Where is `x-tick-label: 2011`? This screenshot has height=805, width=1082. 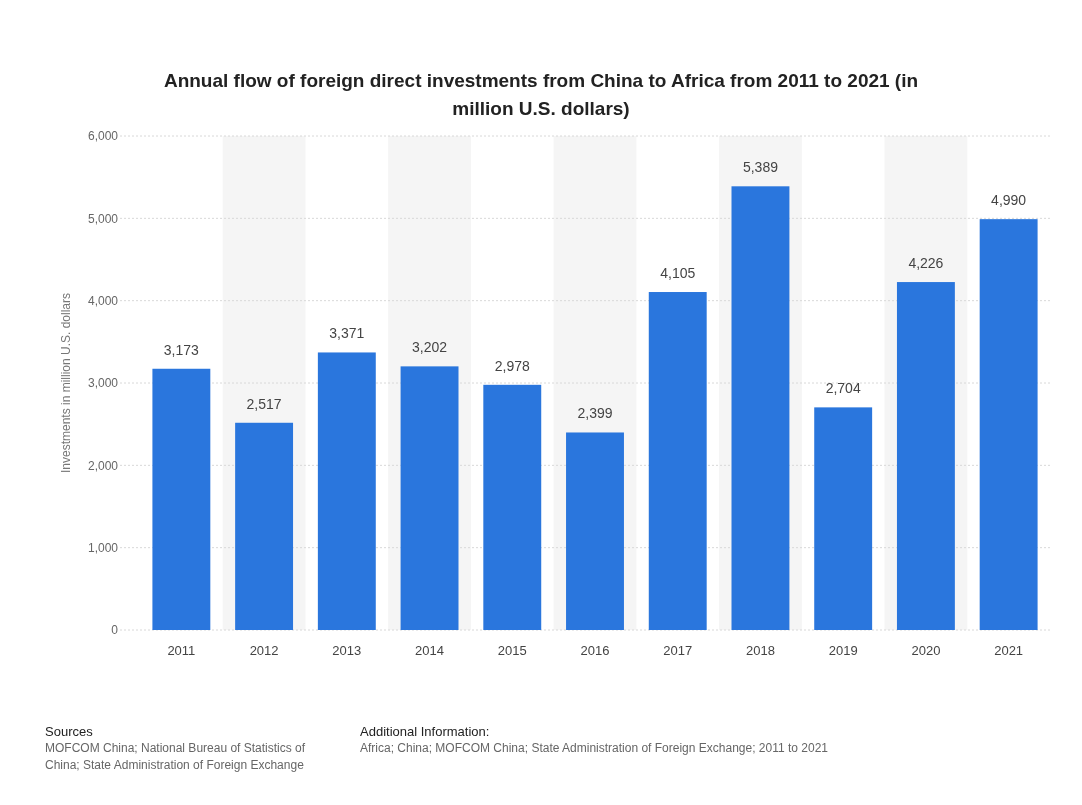
x-tick-label: 2011 is located at coordinates (181, 650).